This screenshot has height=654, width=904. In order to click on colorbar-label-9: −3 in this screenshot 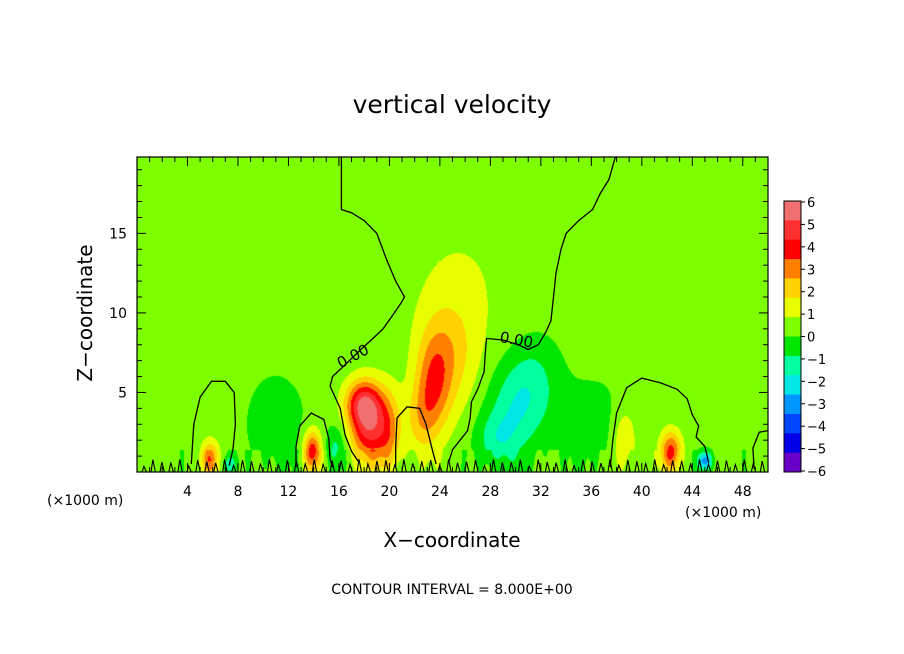, I will do `click(816, 405)`.